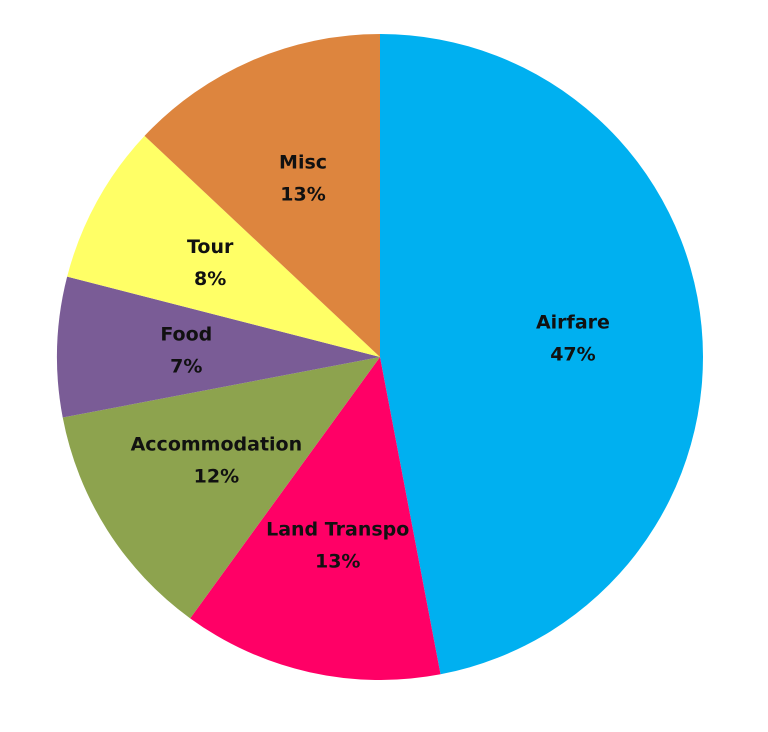 The image size is (768, 732). What do you see at coordinates (303, 163) in the screenshot?
I see `slice-label: Misc` at bounding box center [303, 163].